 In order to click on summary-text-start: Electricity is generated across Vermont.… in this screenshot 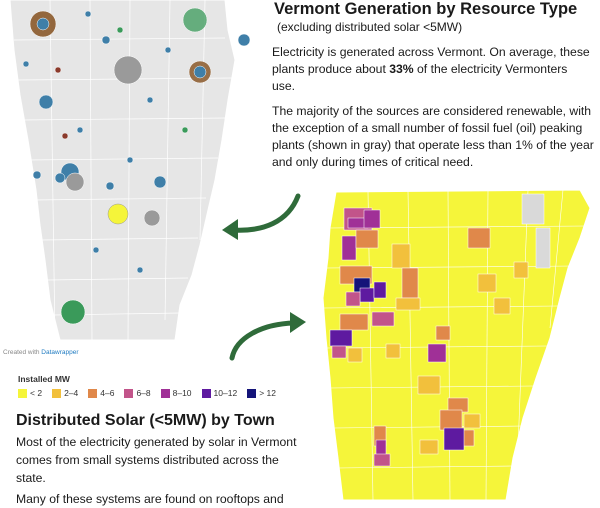, I will do `click(431, 60)`.